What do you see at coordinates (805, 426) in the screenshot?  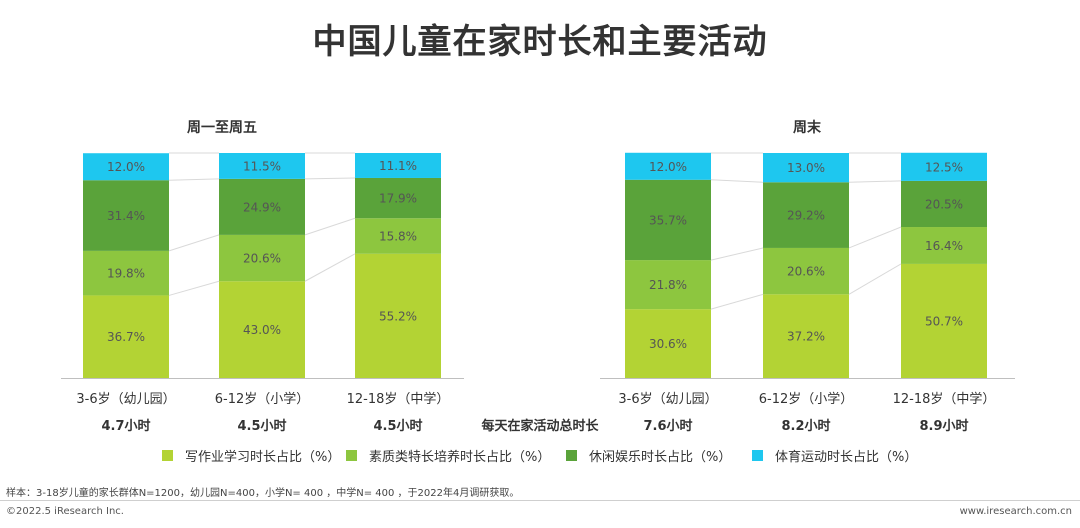 I see `total-hours-label: 8.2小时` at bounding box center [805, 426].